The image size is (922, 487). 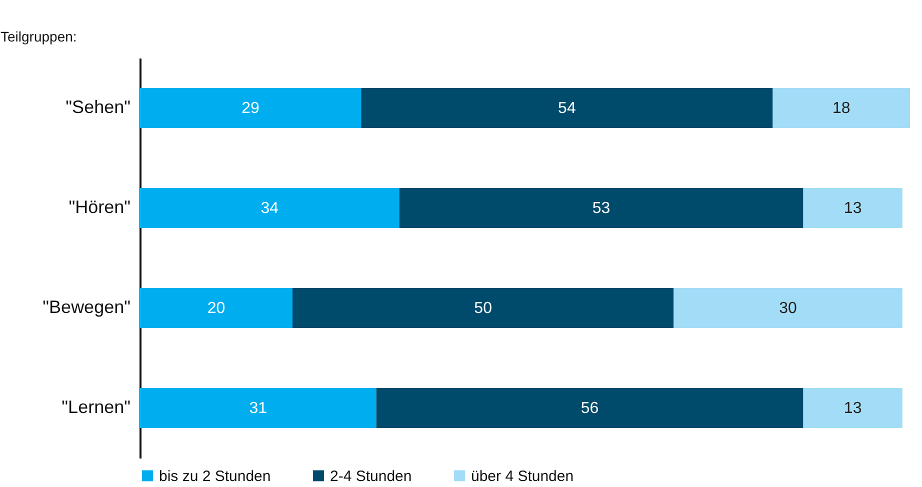 What do you see at coordinates (215, 476) in the screenshot?
I see `legend-label: bis zu 2 Stunden` at bounding box center [215, 476].